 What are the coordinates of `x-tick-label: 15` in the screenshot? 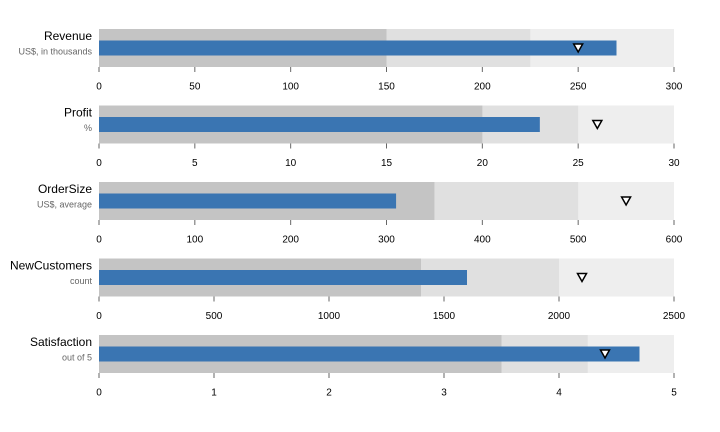 It's located at (387, 163).